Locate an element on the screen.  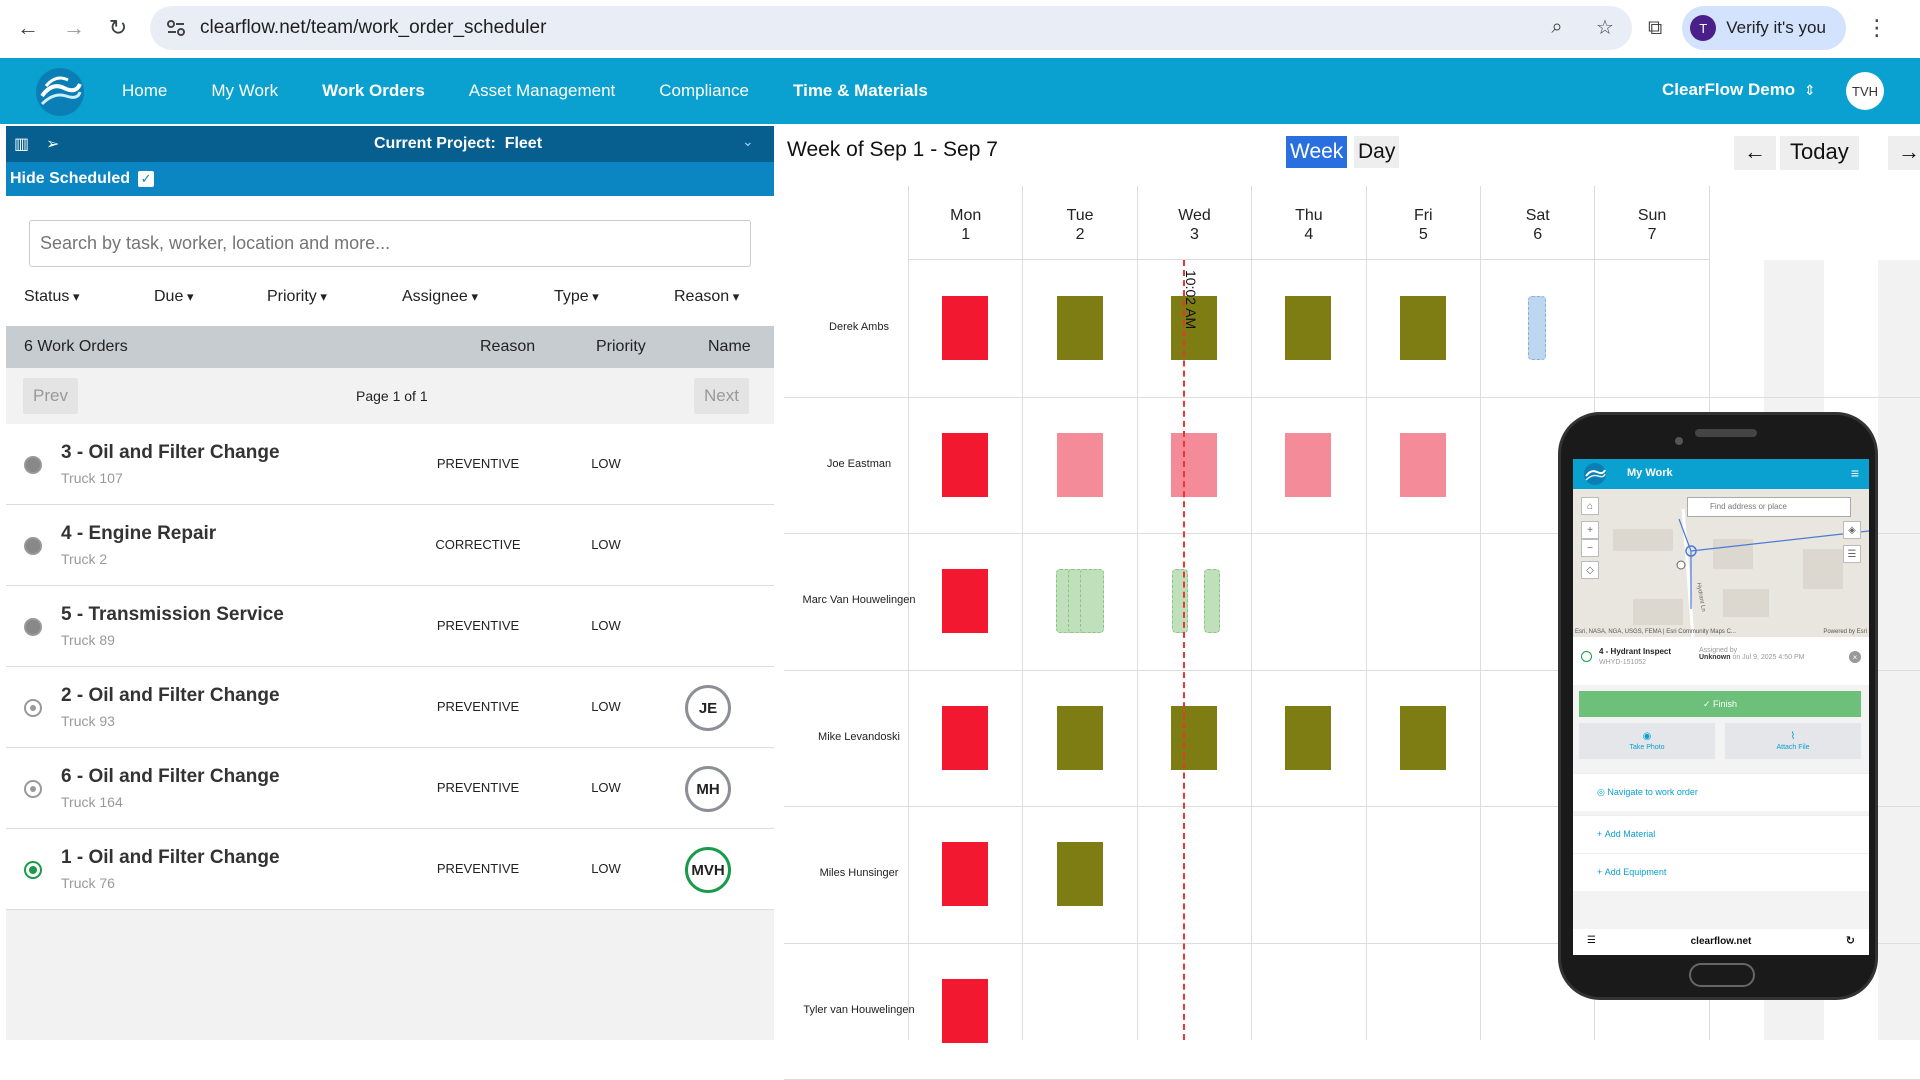
site-settings-icon is located at coordinates (176, 28).